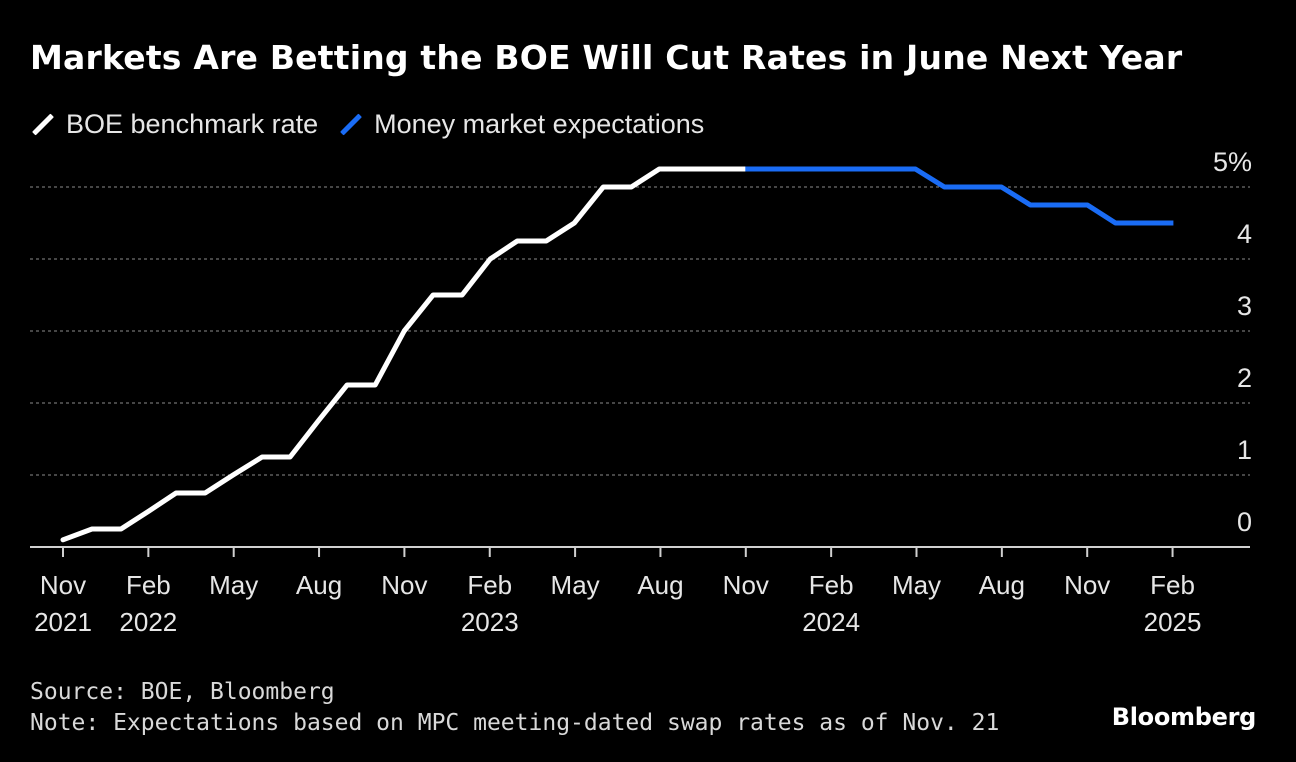 The width and height of the screenshot is (1296, 762). I want to click on x-tick-year-label: 2022, so click(148, 622).